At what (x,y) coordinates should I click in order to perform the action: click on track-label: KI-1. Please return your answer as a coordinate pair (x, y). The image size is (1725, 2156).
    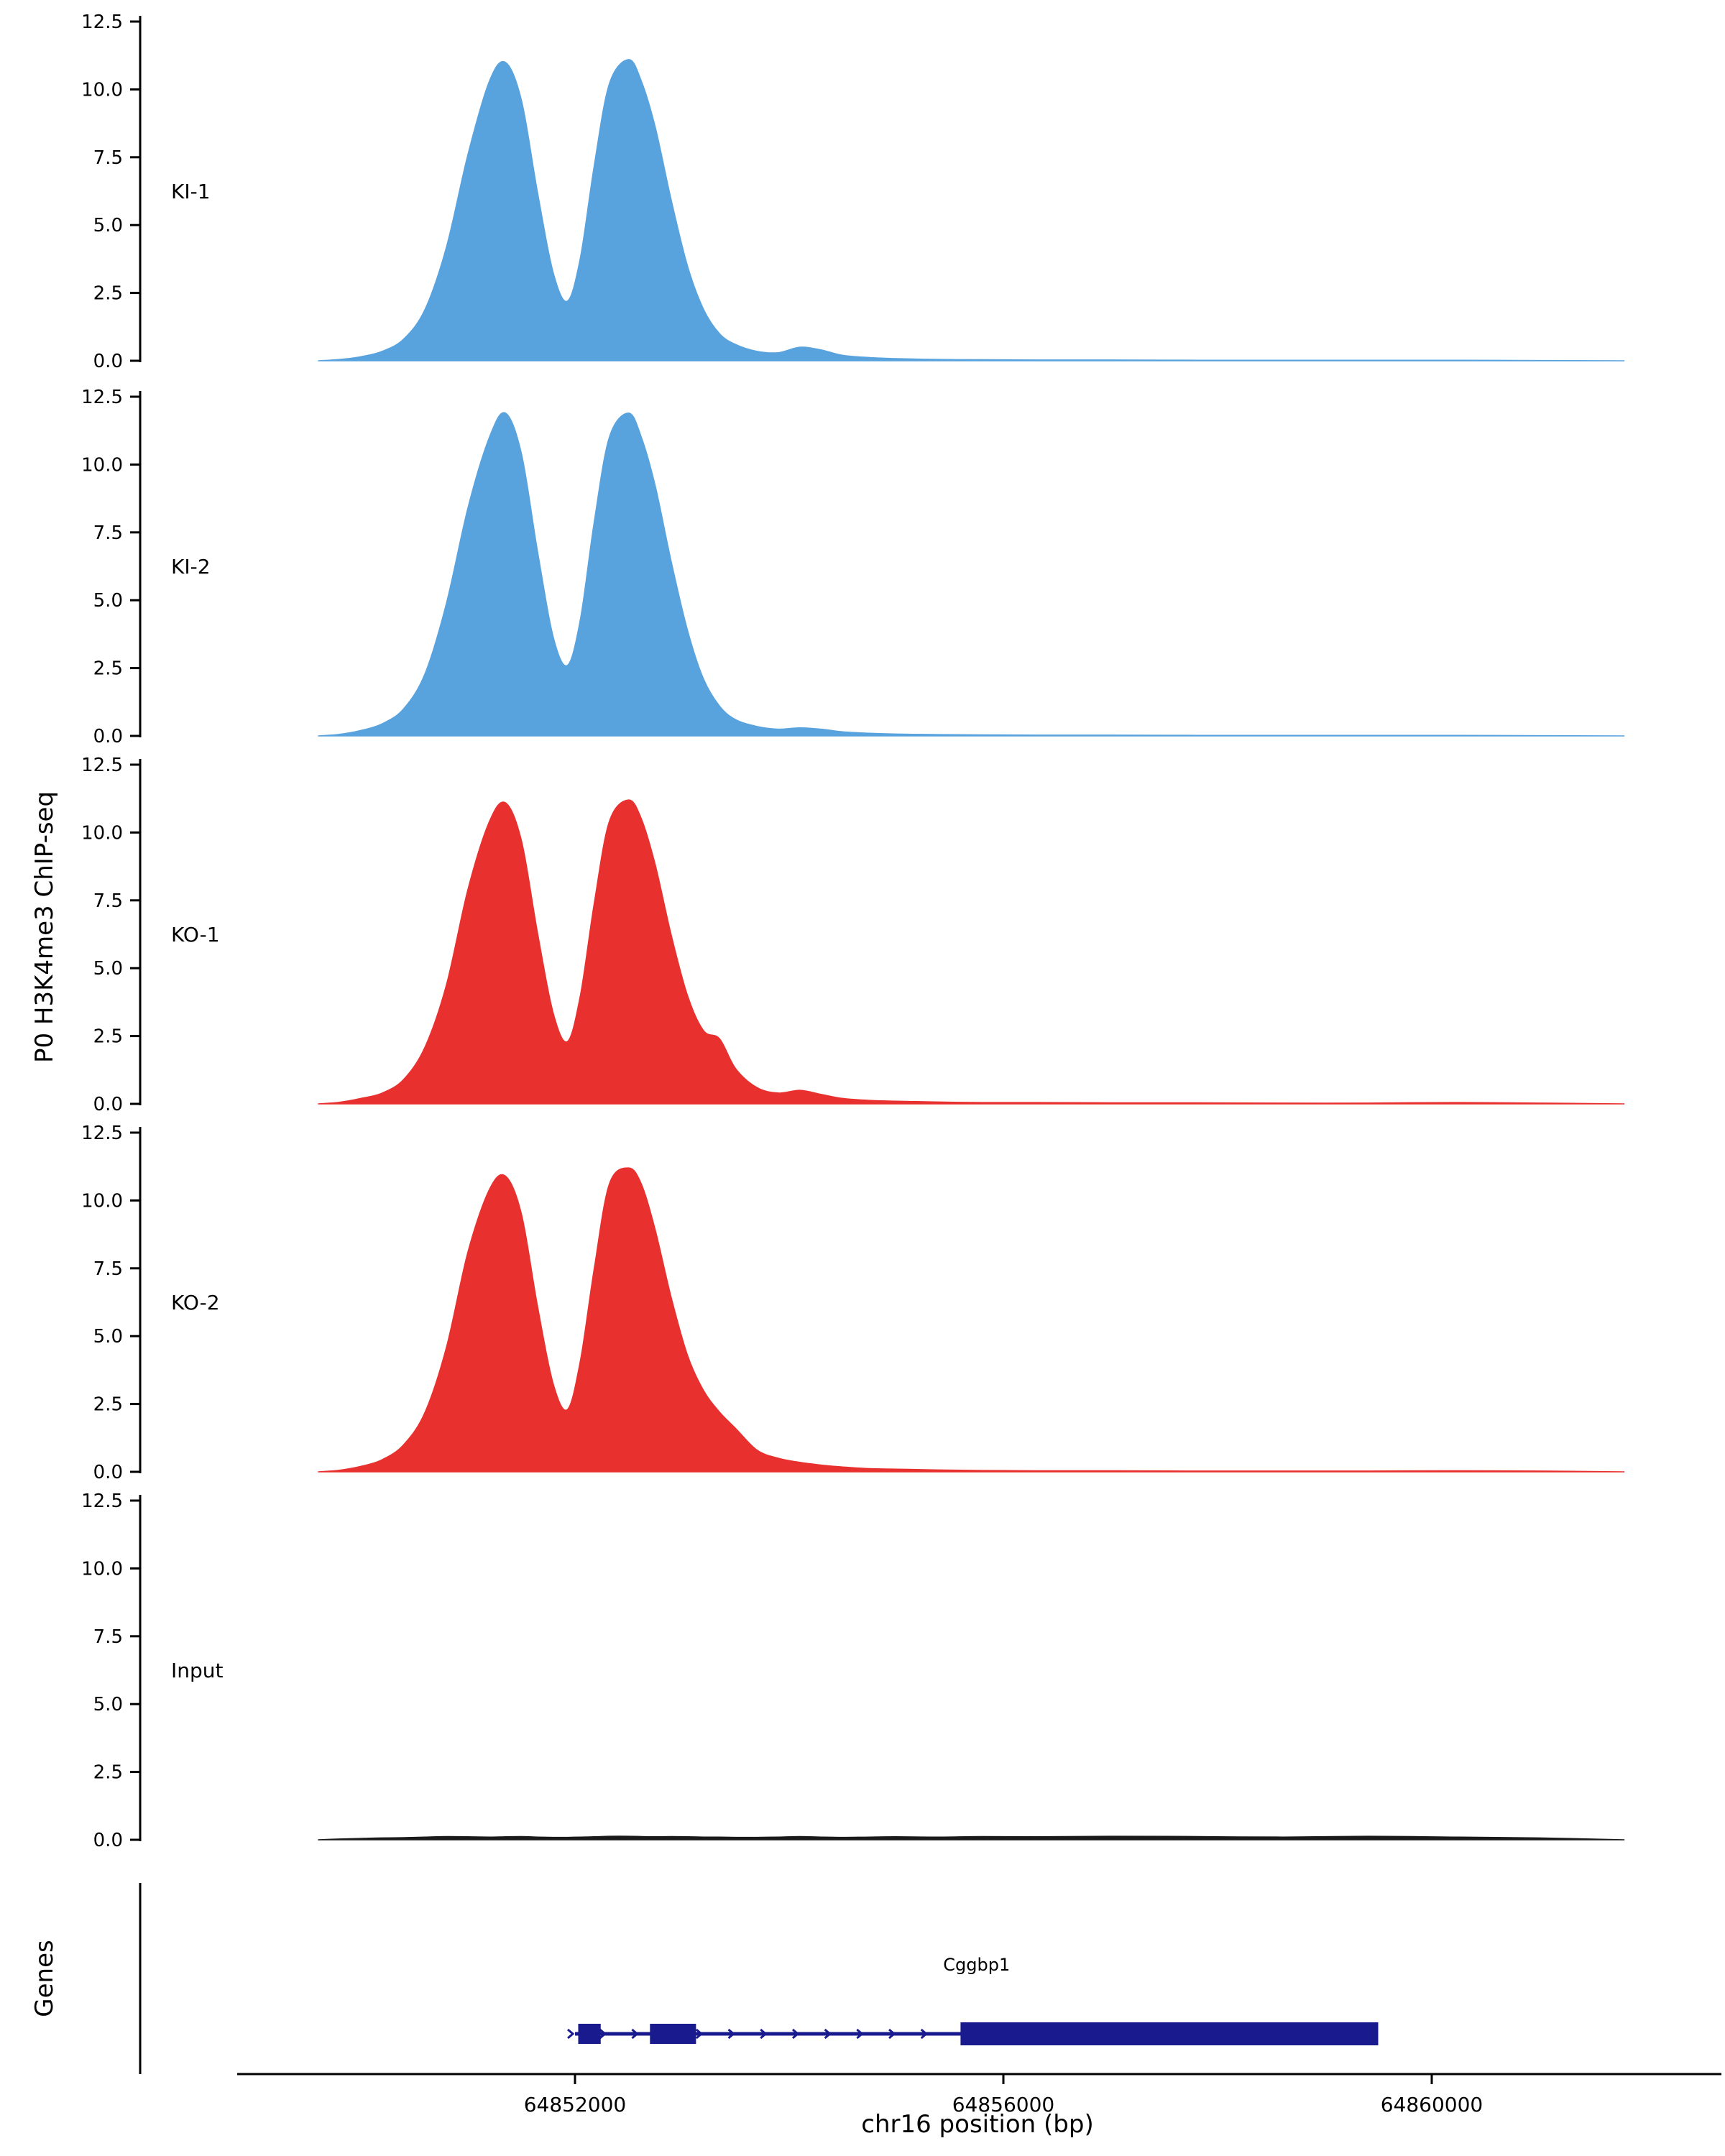
    Looking at the image, I should click on (191, 191).